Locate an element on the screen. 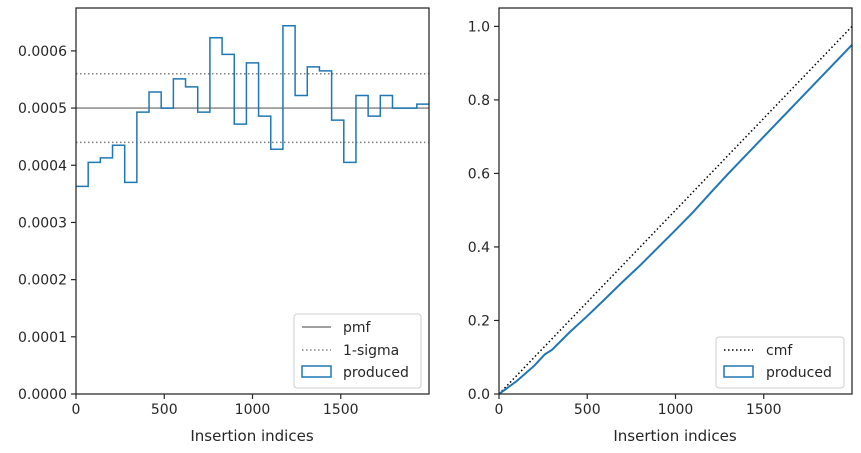 The width and height of the screenshot is (861, 453). y-tick-label: 0.0003 is located at coordinates (42, 223).